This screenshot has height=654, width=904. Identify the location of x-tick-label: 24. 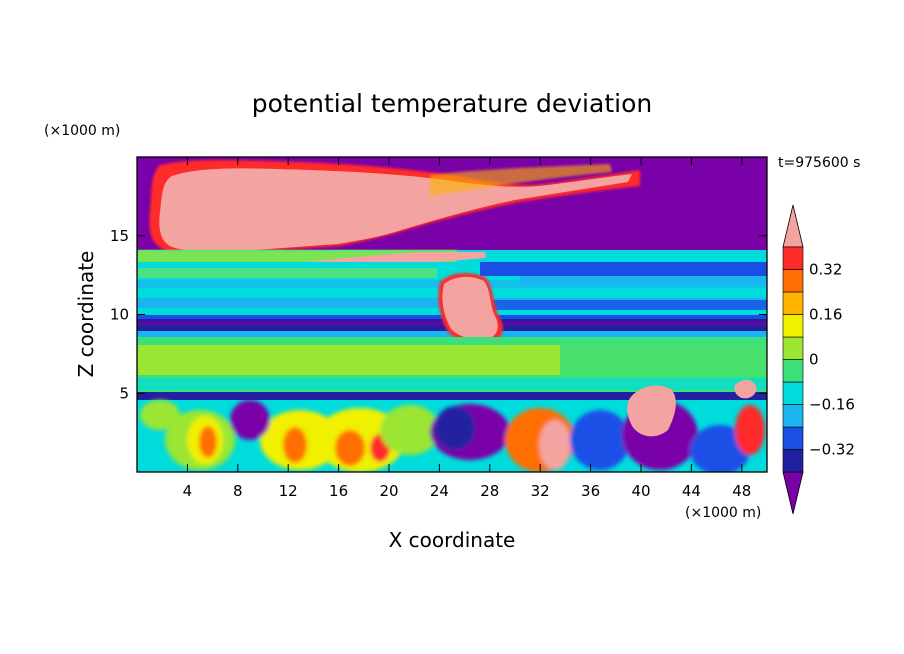
(439, 491).